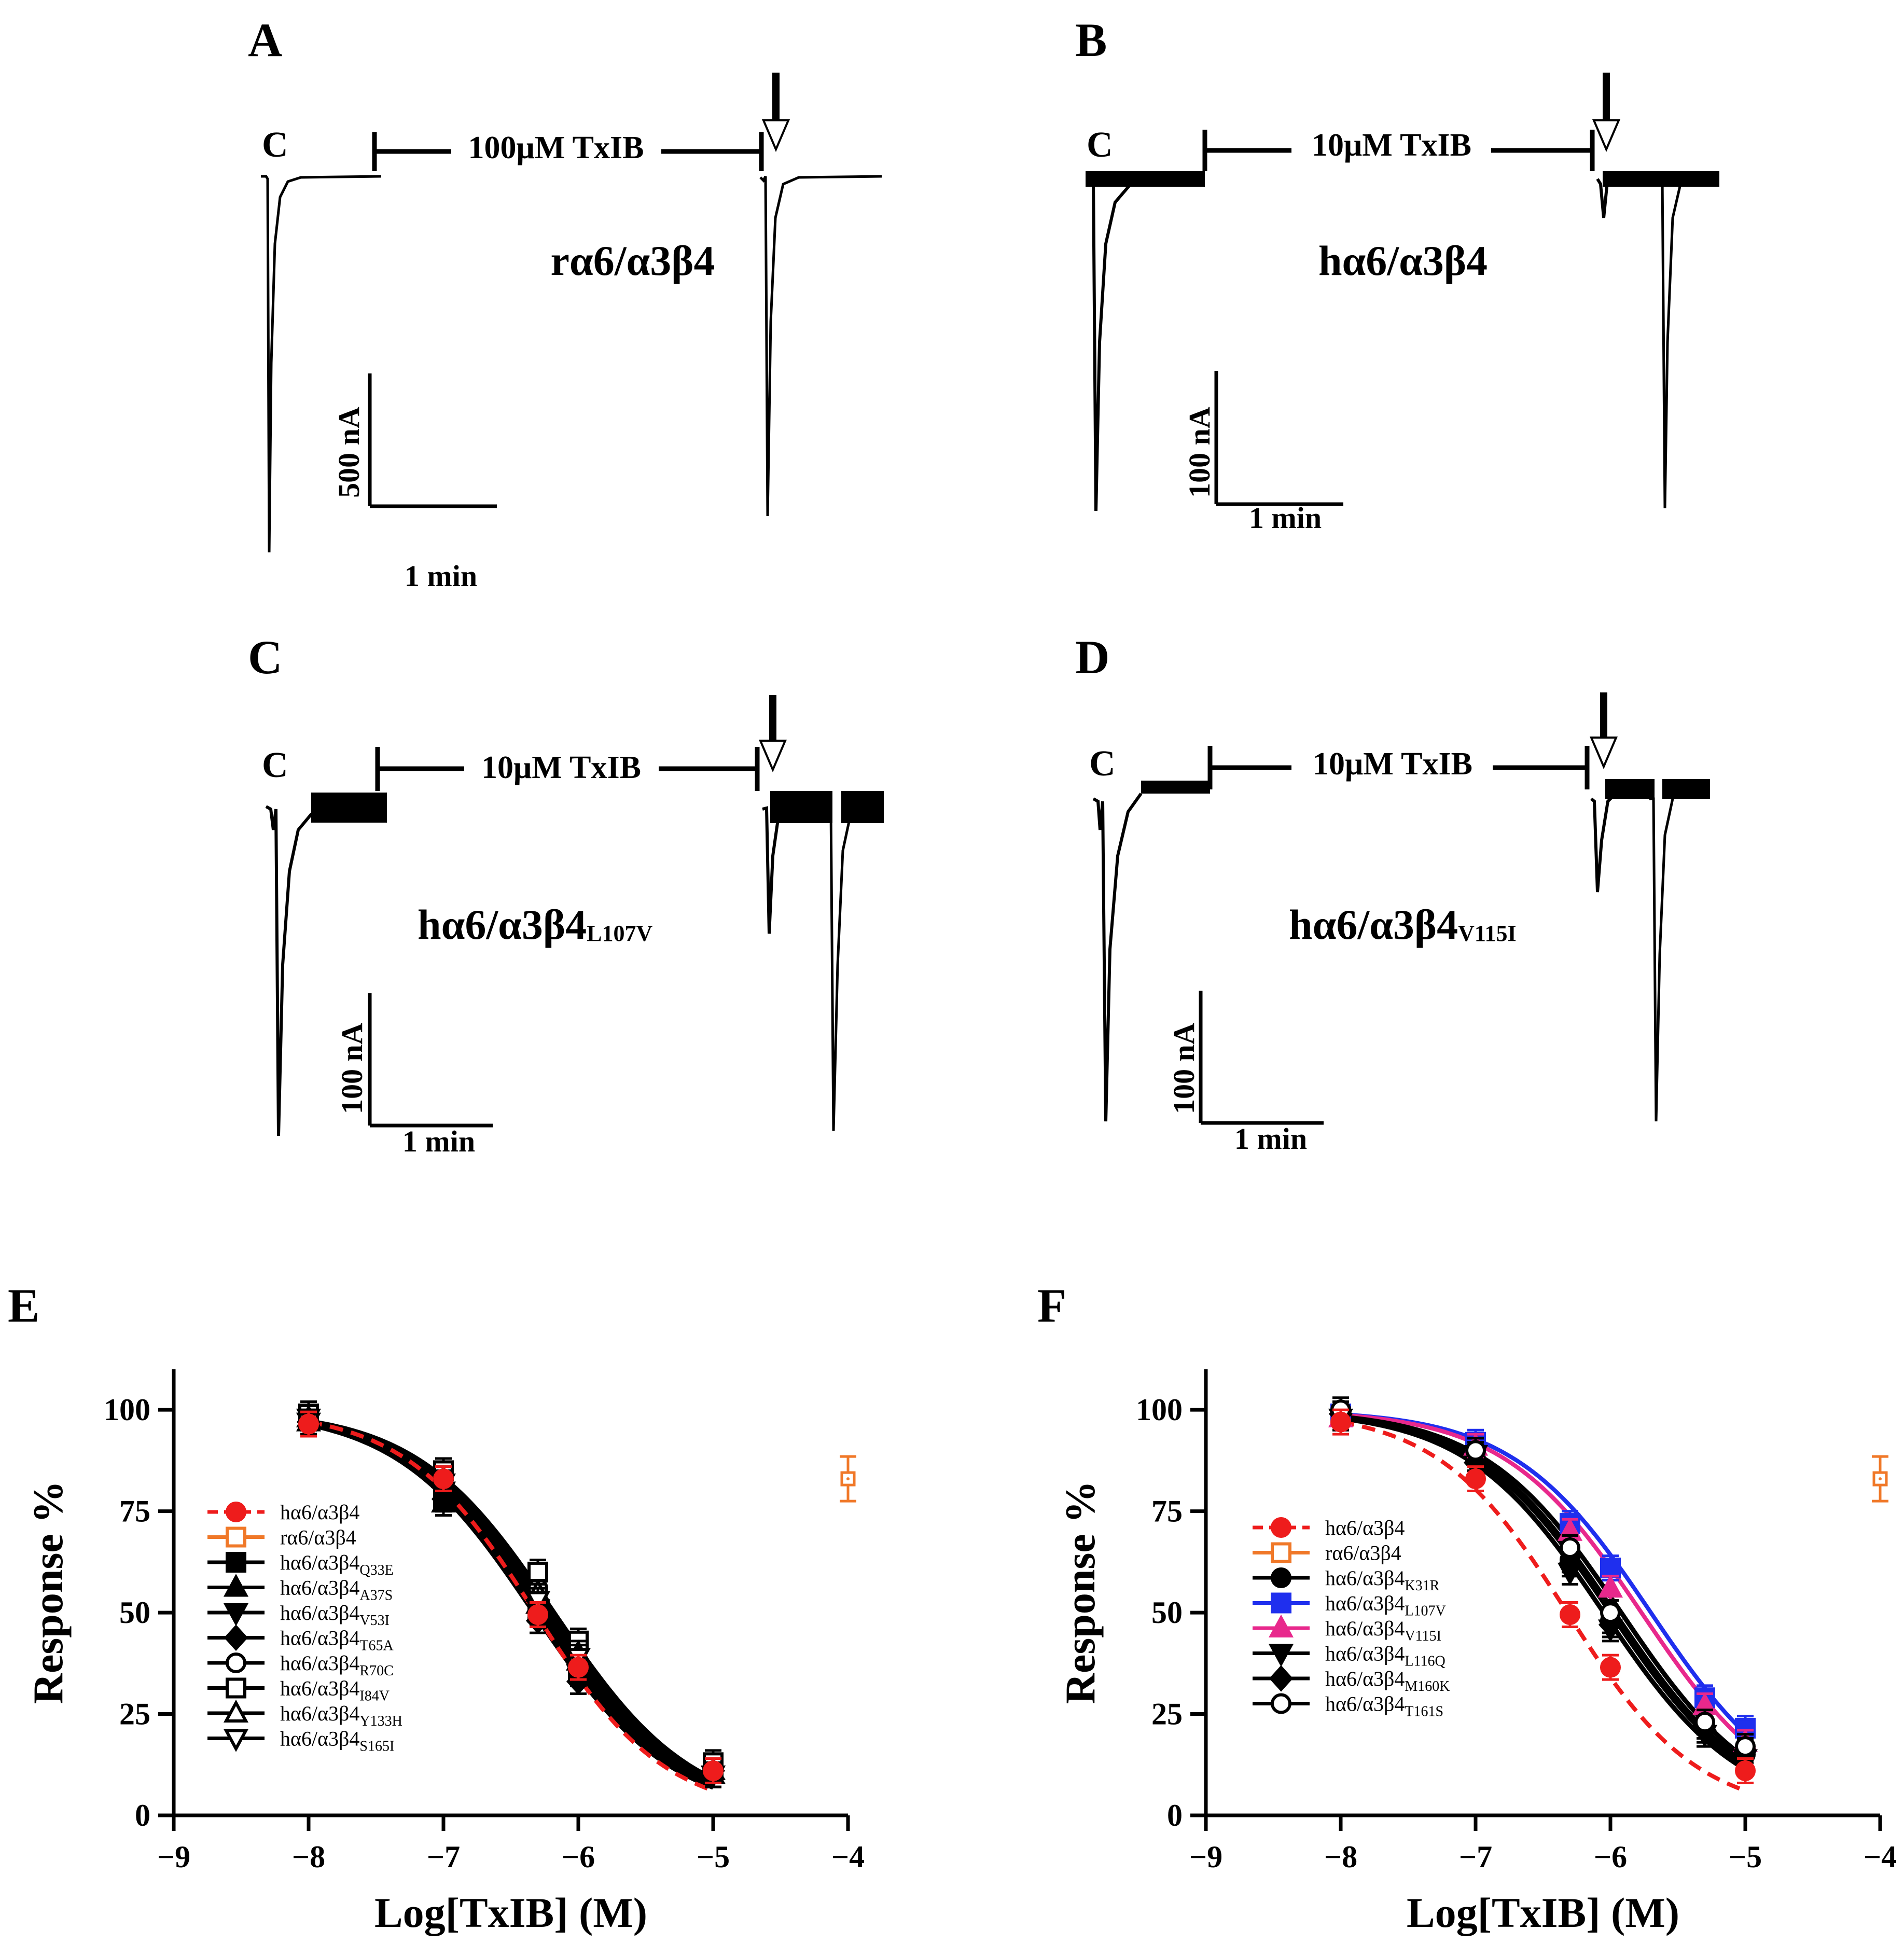 The width and height of the screenshot is (1904, 1944). Describe the element at coordinates (281, 1537) in the screenshot. I see `legend-entry: rα6/α3β4` at that location.